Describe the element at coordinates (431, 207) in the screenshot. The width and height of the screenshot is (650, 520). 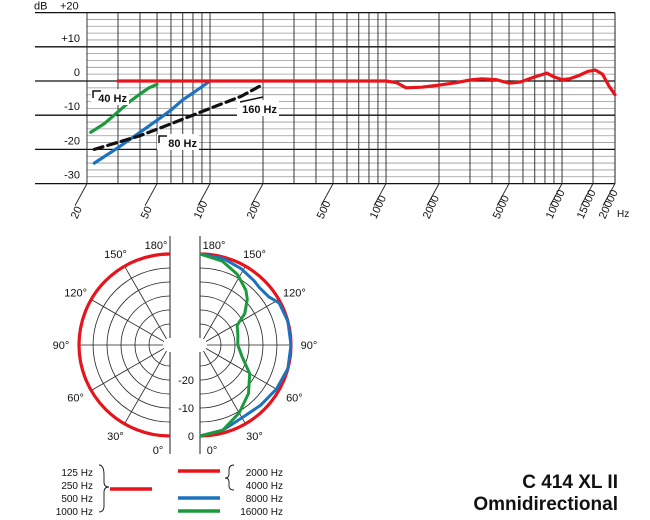
I see `x-tick-label: 2000` at that location.